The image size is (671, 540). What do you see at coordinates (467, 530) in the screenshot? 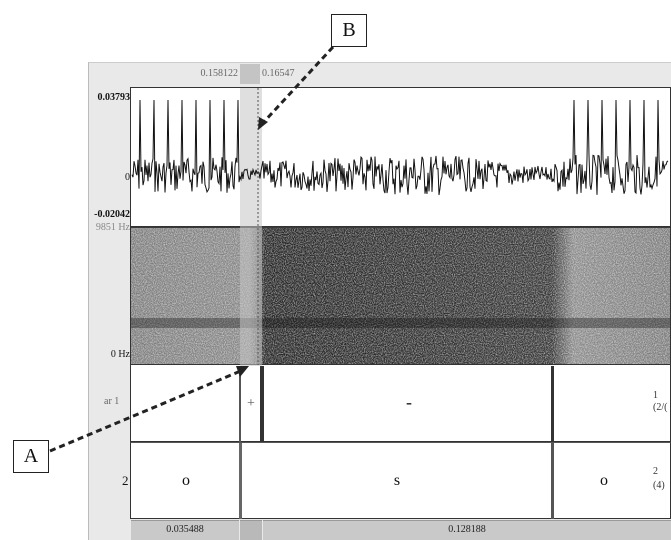
I see `duration-right: 0.128188` at bounding box center [467, 530].